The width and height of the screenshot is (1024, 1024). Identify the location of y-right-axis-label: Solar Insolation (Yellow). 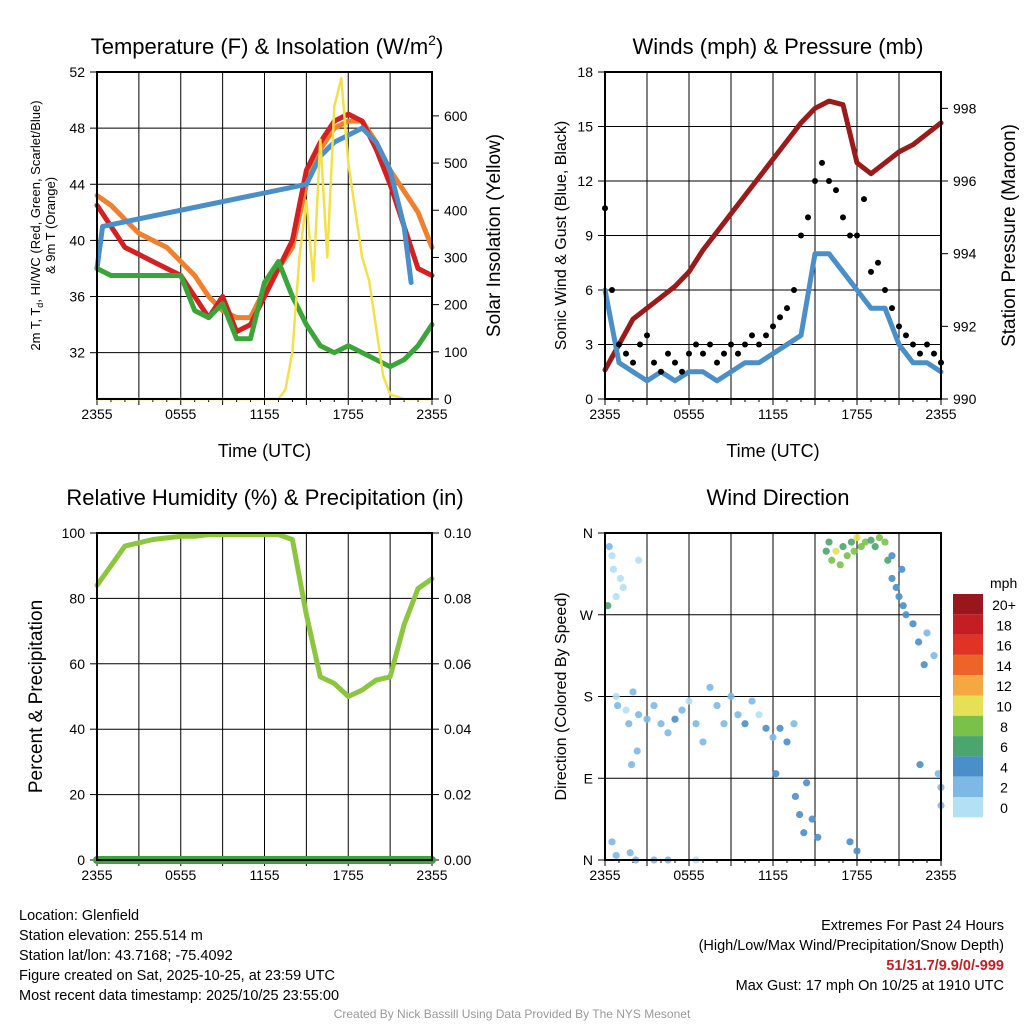
(494, 235).